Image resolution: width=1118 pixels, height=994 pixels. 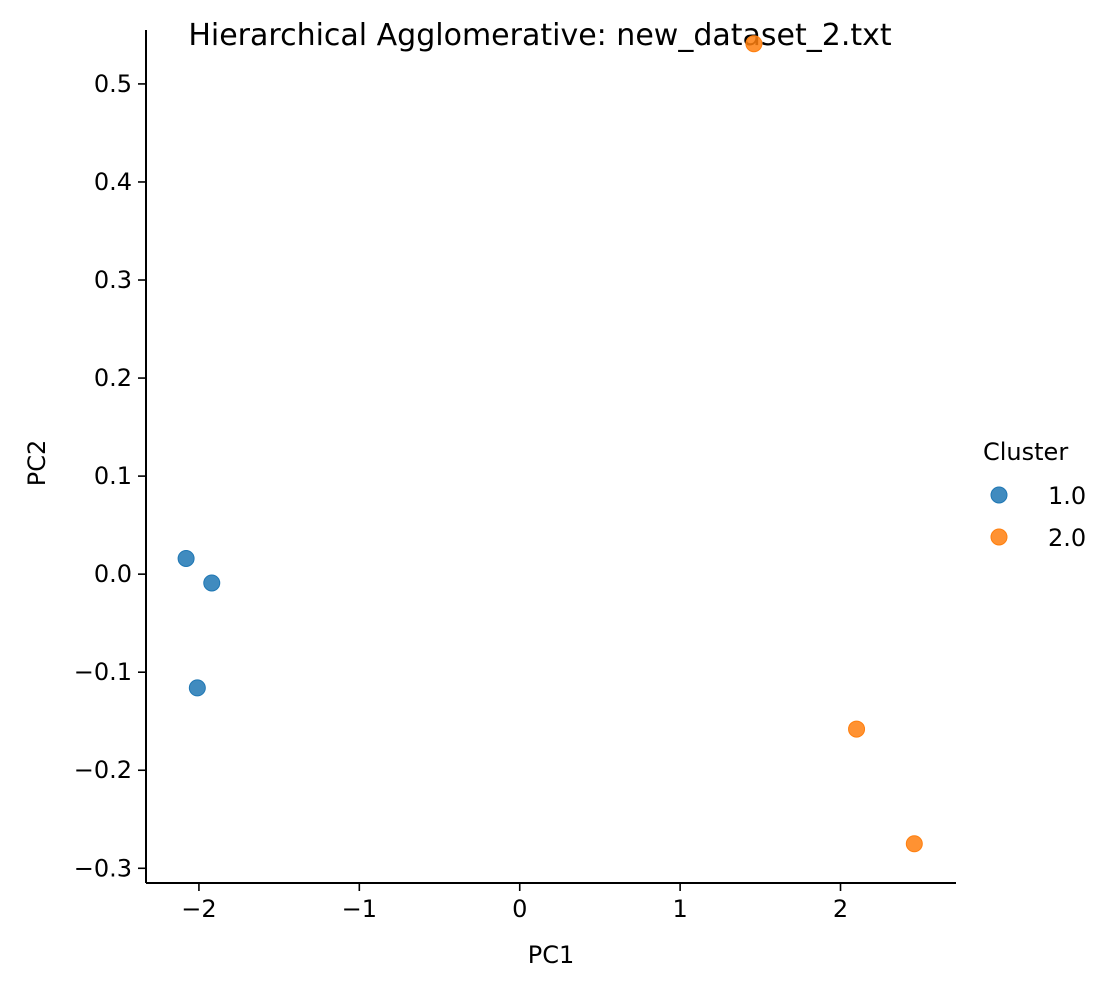 What do you see at coordinates (359, 909) in the screenshot?
I see `x-tick-label: −1` at bounding box center [359, 909].